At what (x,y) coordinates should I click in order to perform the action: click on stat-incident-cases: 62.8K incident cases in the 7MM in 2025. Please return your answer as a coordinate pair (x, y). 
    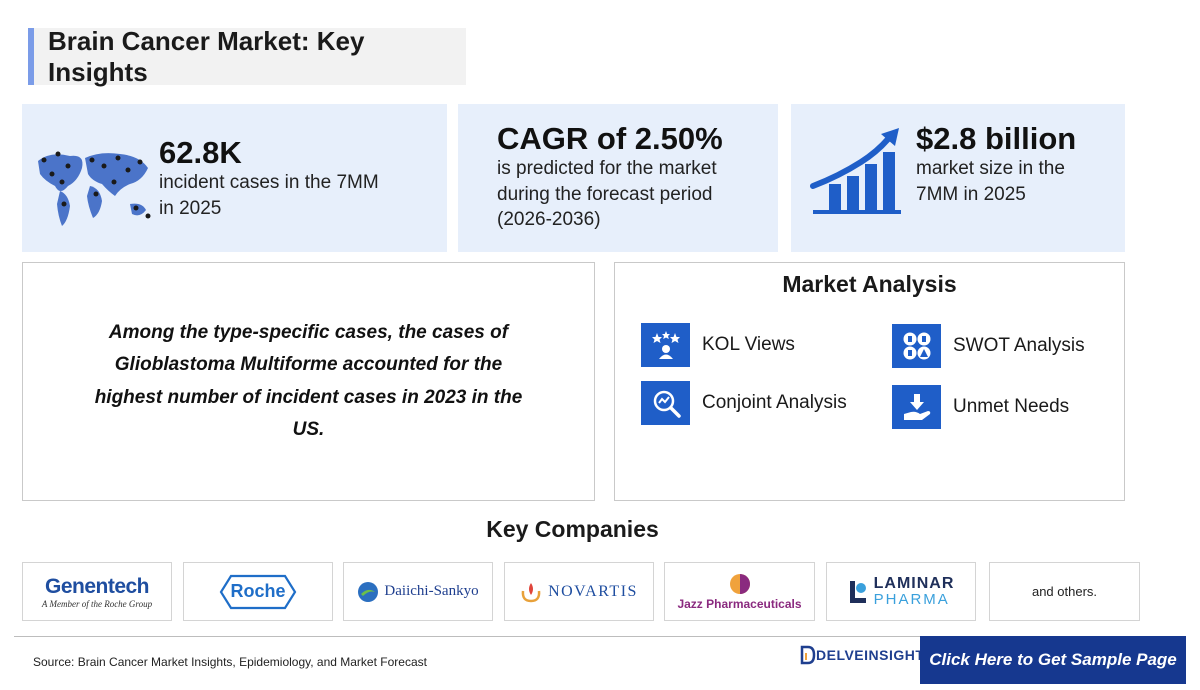
    Looking at the image, I should click on (234, 178).